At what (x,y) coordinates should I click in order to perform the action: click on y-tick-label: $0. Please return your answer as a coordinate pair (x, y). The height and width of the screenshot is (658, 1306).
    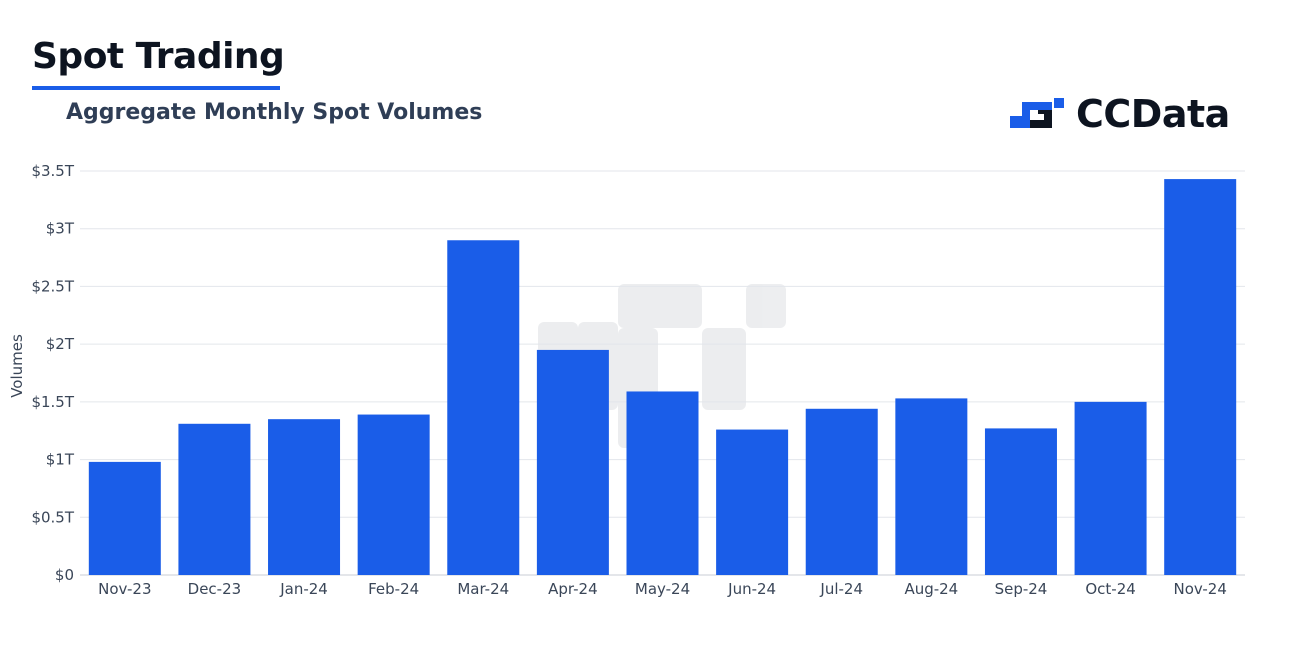
    Looking at the image, I should click on (64, 575).